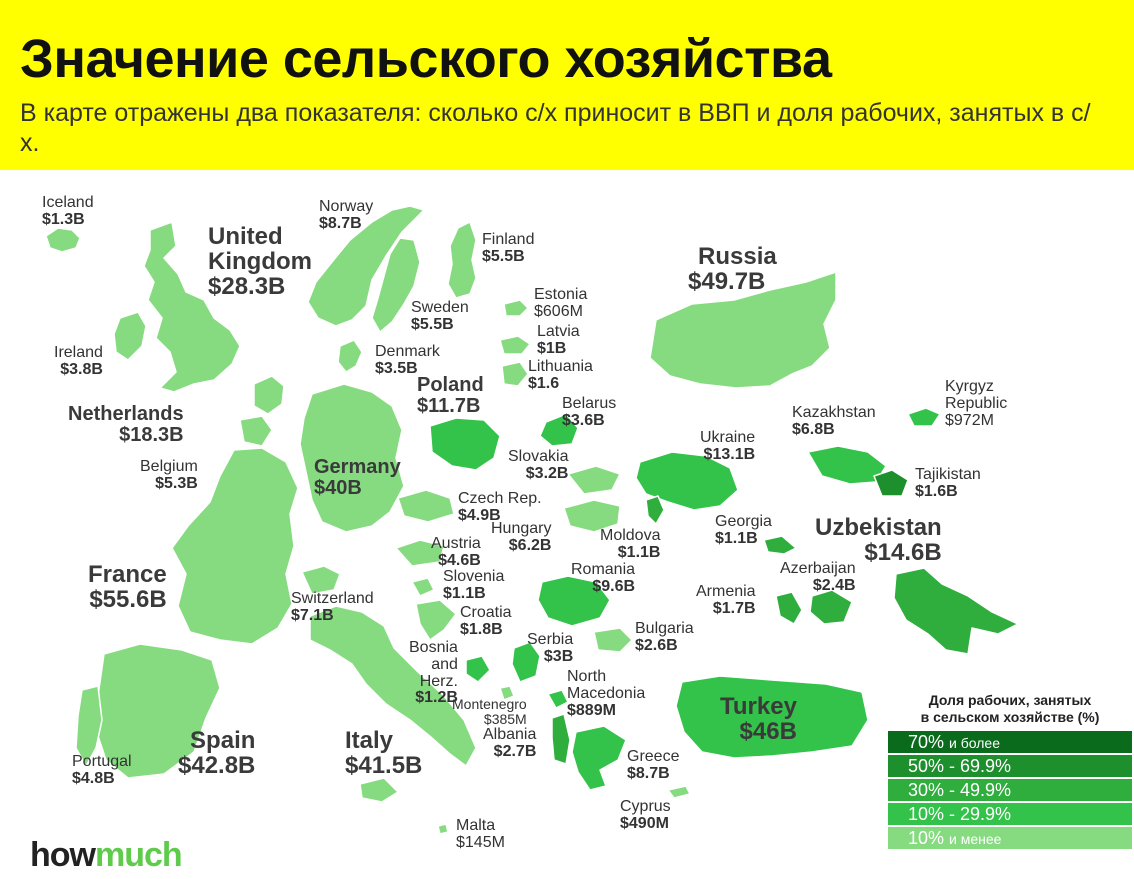 This screenshot has height=879, width=1134. I want to click on label-latvia: Latvia $1B, so click(558, 340).